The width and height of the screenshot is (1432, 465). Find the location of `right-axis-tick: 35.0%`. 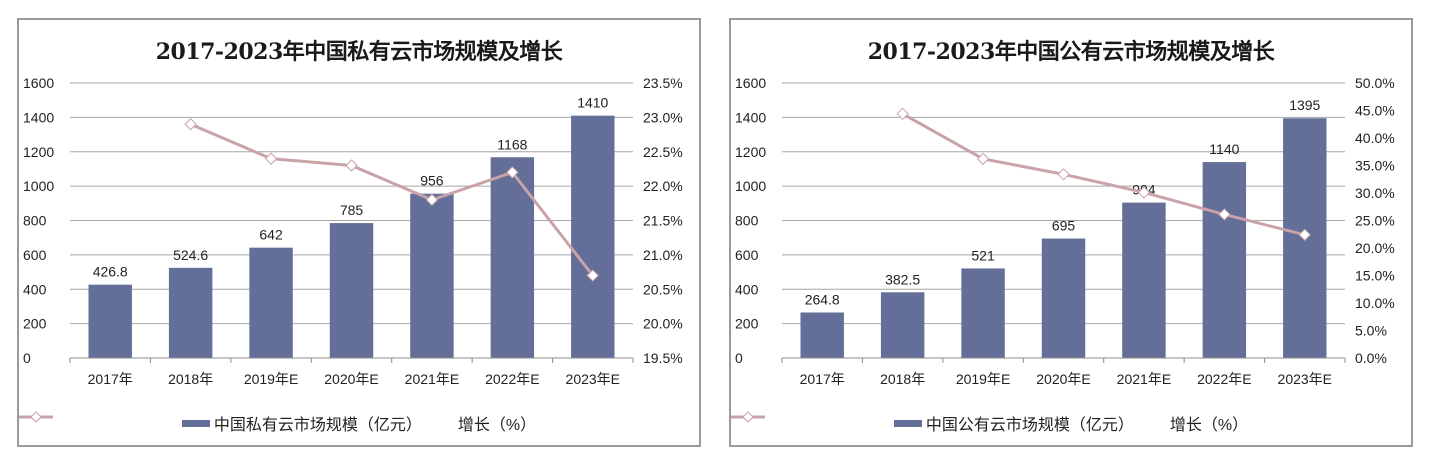

right-axis-tick: 35.0% is located at coordinates (1375, 166).